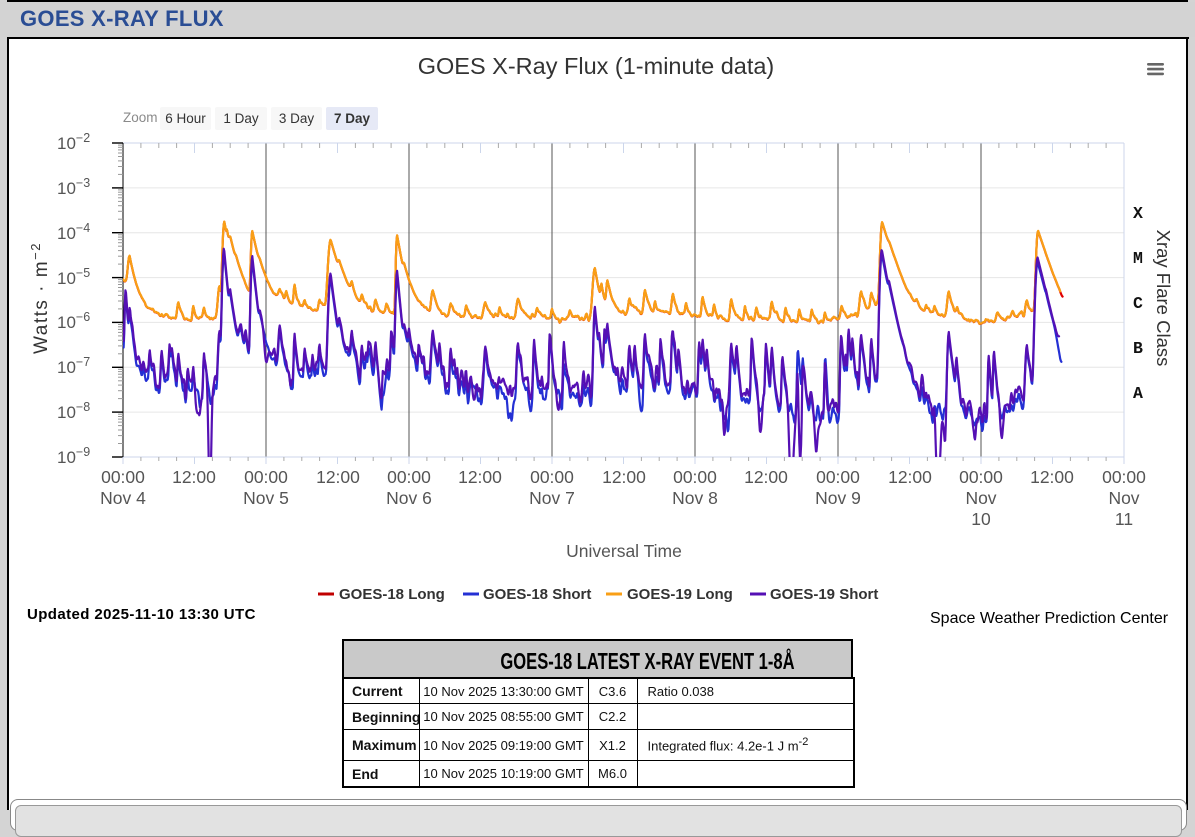 Image resolution: width=1195 pixels, height=837 pixels. What do you see at coordinates (123, 498) in the screenshot?
I see `svg-text: Nov 4` at bounding box center [123, 498].